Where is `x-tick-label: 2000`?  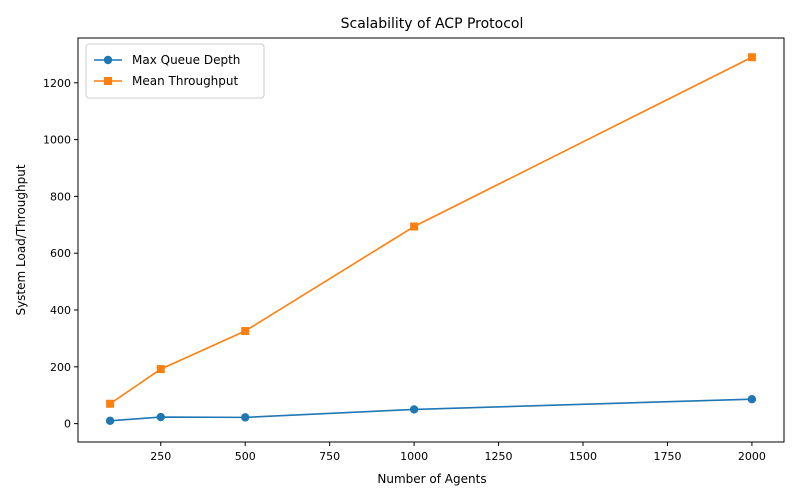 x-tick-label: 2000 is located at coordinates (752, 456).